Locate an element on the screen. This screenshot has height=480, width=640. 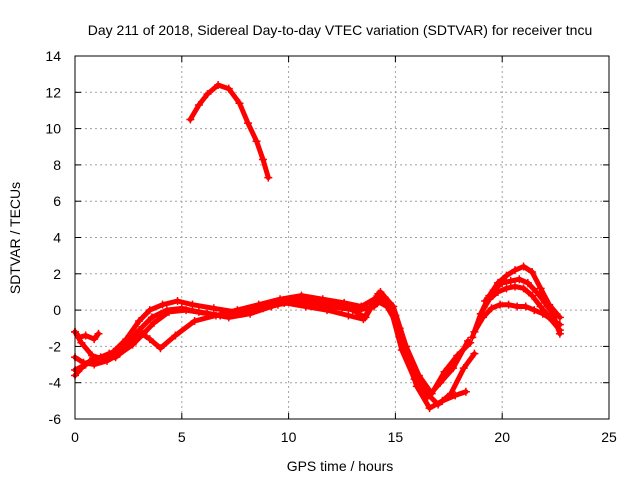
y-tick-label: -2 is located at coordinates (55, 346).